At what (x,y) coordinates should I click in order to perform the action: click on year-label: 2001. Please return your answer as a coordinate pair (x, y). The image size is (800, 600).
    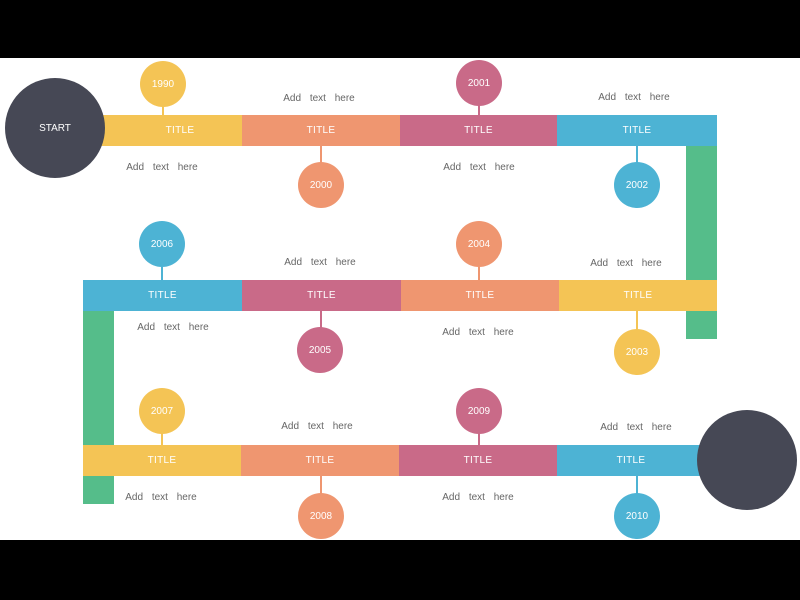
    Looking at the image, I should click on (479, 83).